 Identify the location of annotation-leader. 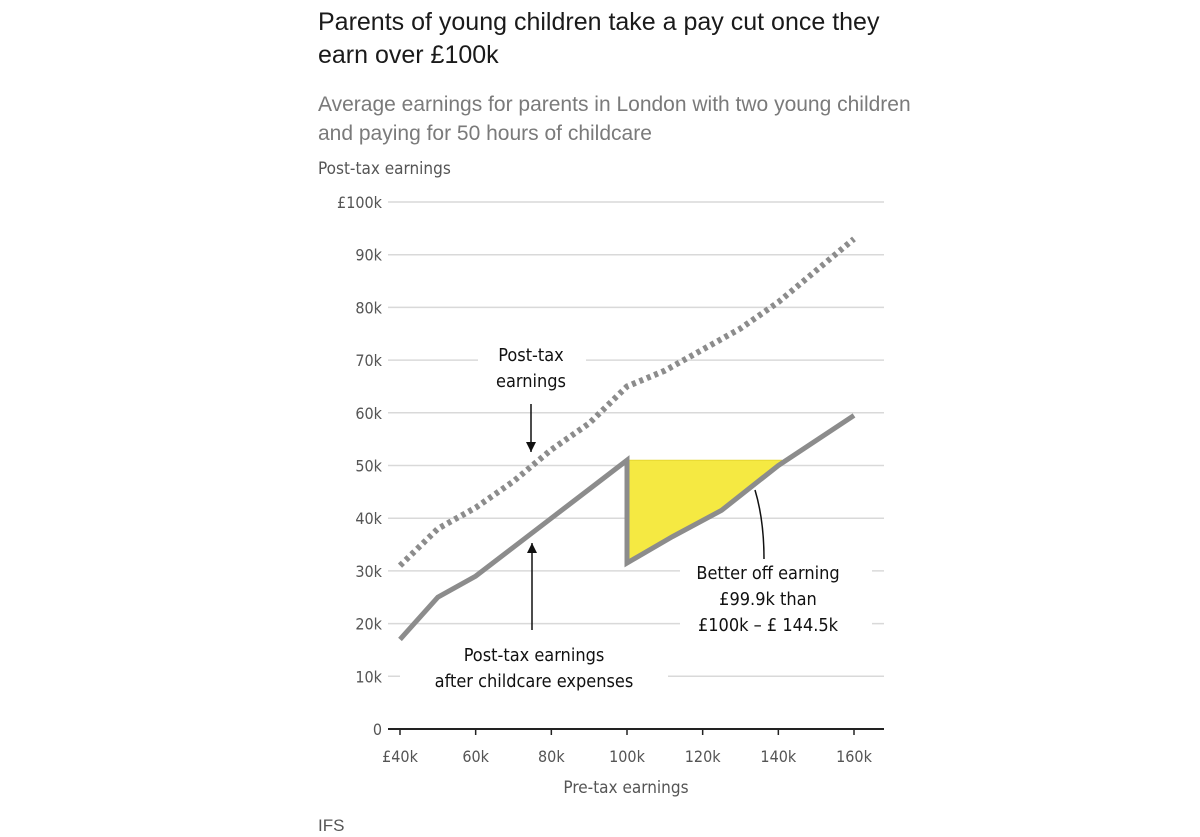
(759, 524).